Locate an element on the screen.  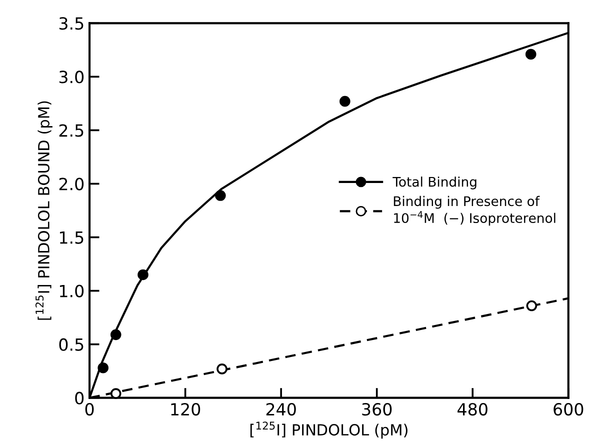
x-tick-label: 0 is located at coordinates (89, 409).